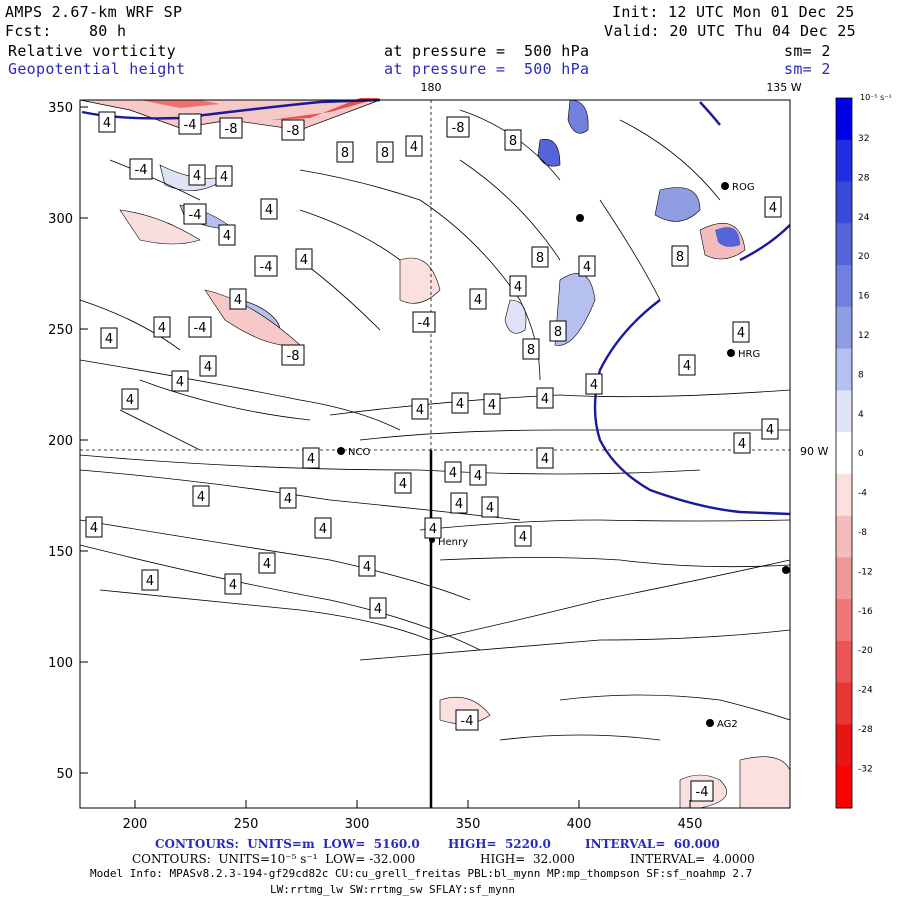 Image resolution: width=900 pixels, height=900 pixels. I want to click on svg-text: HRG, so click(749, 354).